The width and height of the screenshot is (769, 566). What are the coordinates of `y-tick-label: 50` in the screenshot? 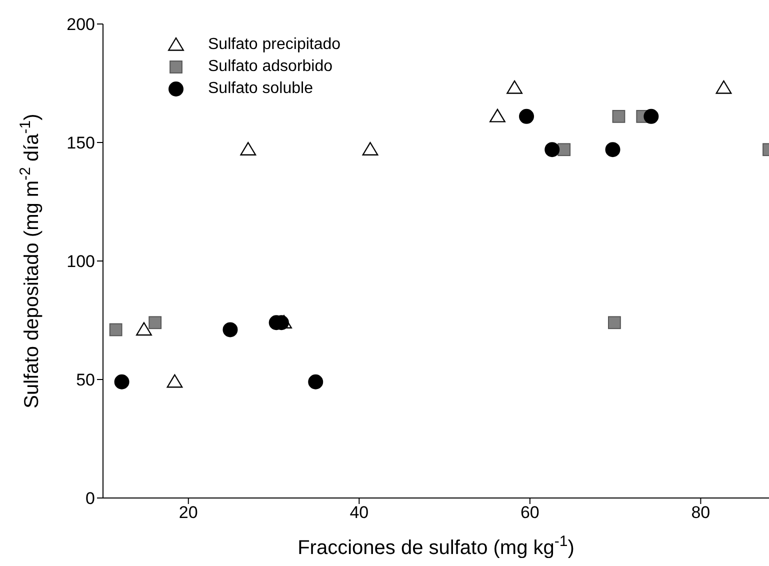 It's located at (85, 380).